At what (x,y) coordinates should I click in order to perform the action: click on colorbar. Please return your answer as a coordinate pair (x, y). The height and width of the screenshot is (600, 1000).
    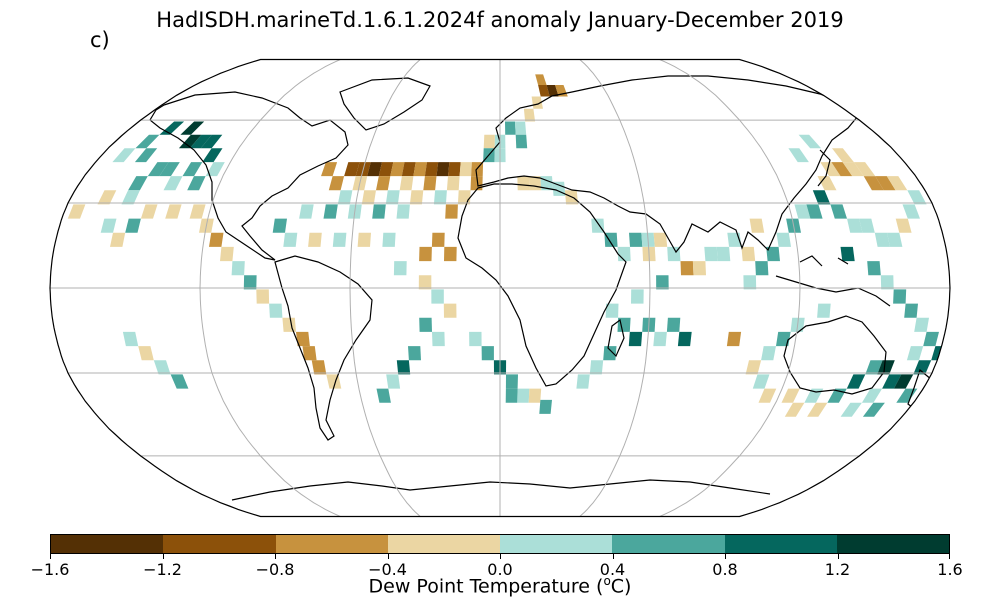
    Looking at the image, I should click on (500, 544).